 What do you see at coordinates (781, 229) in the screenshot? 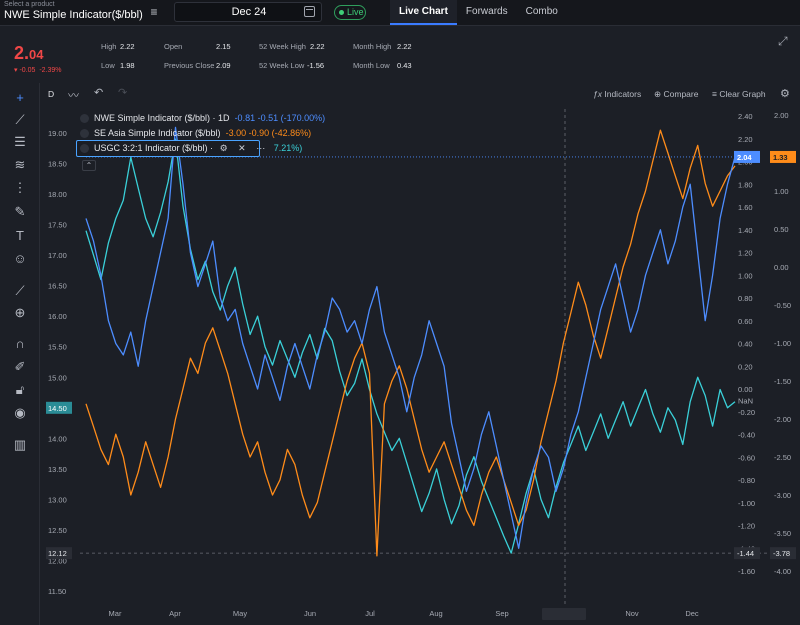
I see `right-axis-tick: 0.50` at bounding box center [781, 229].